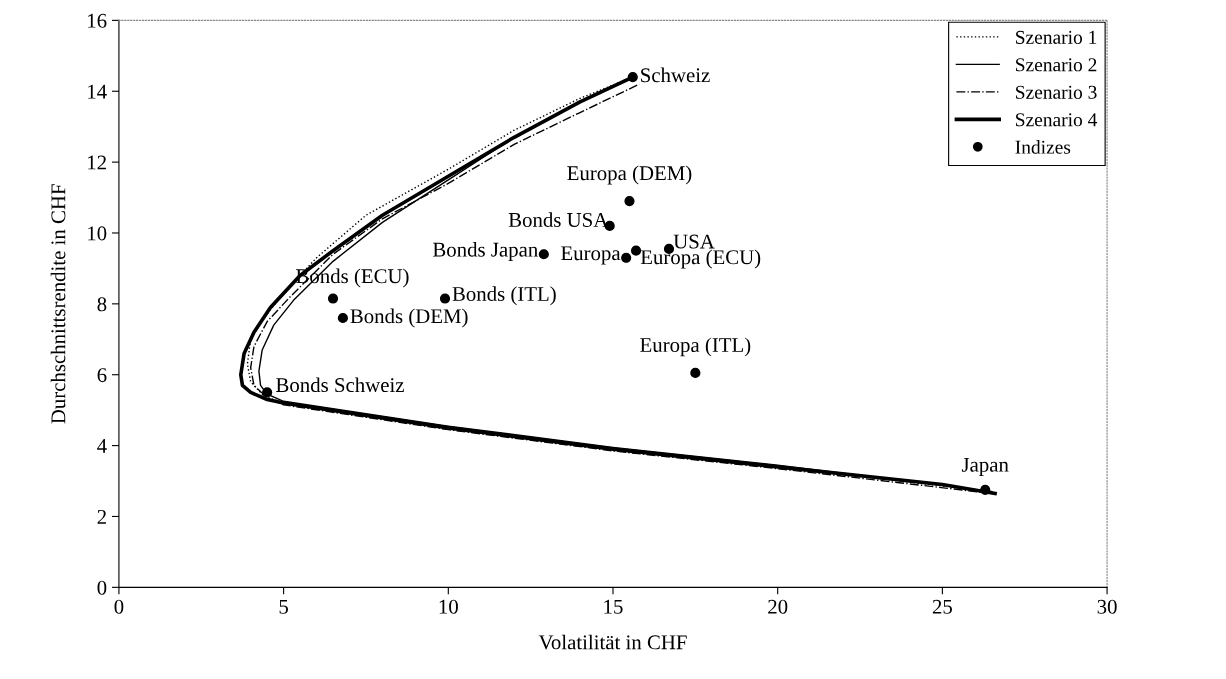 The image size is (1226, 679). What do you see at coordinates (700, 259) in the screenshot?
I see `annotation: Europa (ECU)` at bounding box center [700, 259].